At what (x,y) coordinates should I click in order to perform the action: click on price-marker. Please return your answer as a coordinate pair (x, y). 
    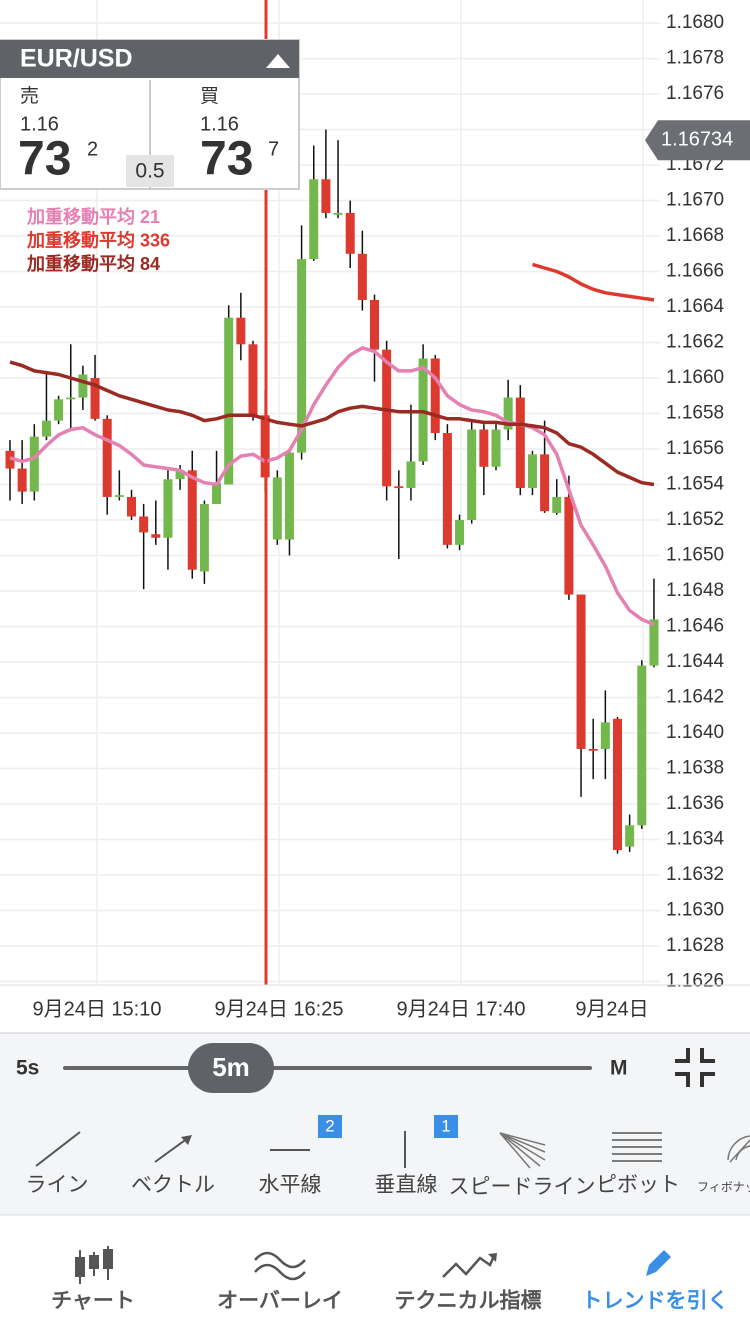
    Looking at the image, I should click on (697, 140).